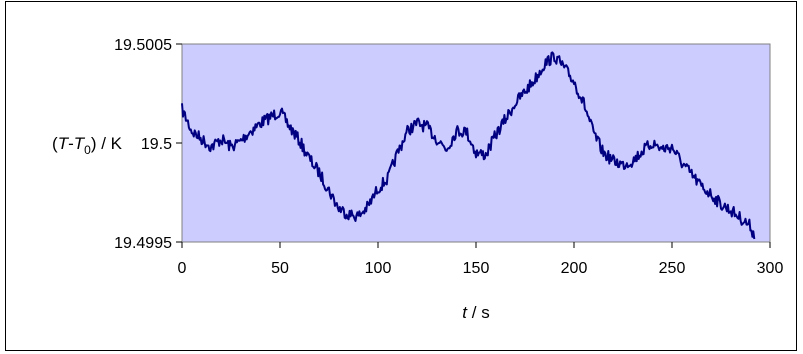 The width and height of the screenshot is (803, 354). What do you see at coordinates (143, 243) in the screenshot?
I see `y-tick-label: 19.4995` at bounding box center [143, 243].